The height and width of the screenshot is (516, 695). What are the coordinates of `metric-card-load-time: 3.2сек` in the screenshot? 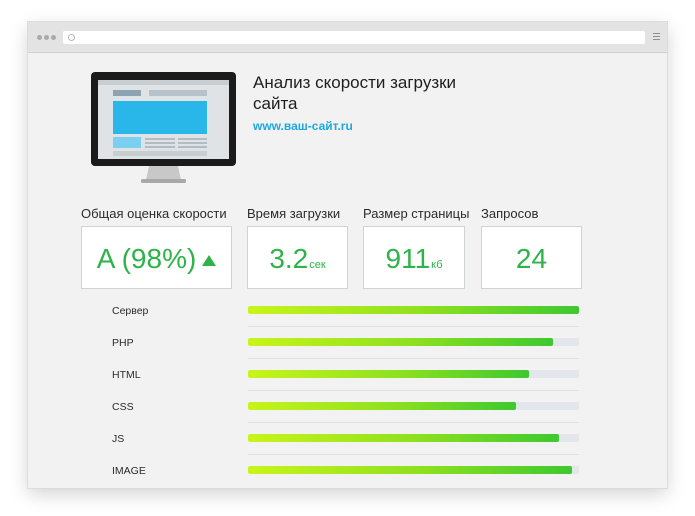 It's located at (297, 257).